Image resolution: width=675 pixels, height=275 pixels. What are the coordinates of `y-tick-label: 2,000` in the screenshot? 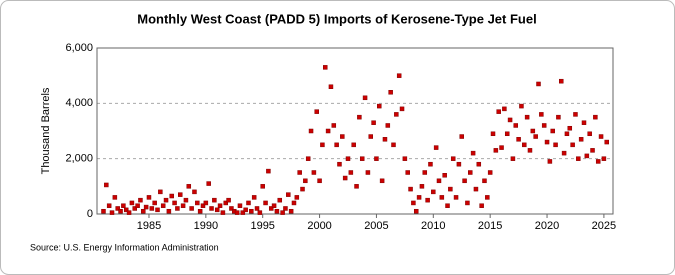 It's located at (79, 159).